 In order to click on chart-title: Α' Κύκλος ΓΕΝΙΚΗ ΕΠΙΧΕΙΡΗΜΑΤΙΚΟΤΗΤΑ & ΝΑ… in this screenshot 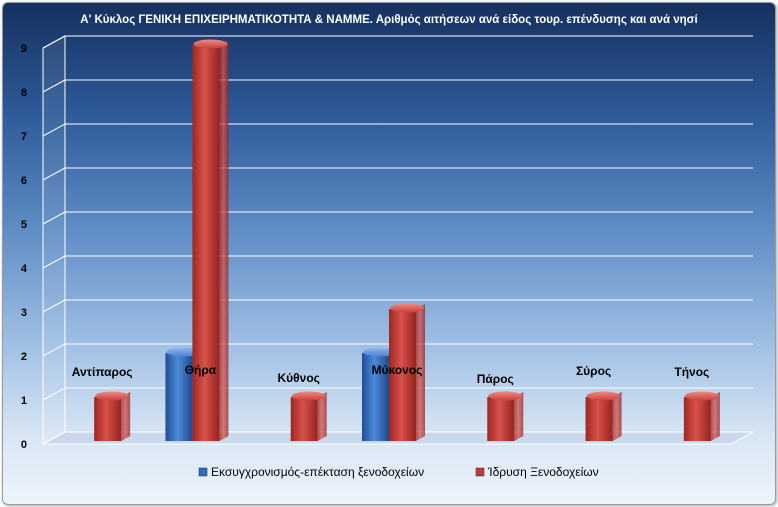, I will do `click(388, 20)`.